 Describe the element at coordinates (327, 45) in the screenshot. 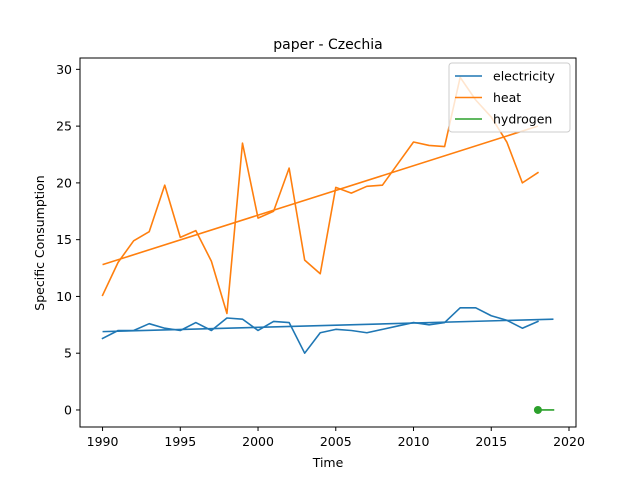

I see `chart-title: paper - Czechia` at that location.